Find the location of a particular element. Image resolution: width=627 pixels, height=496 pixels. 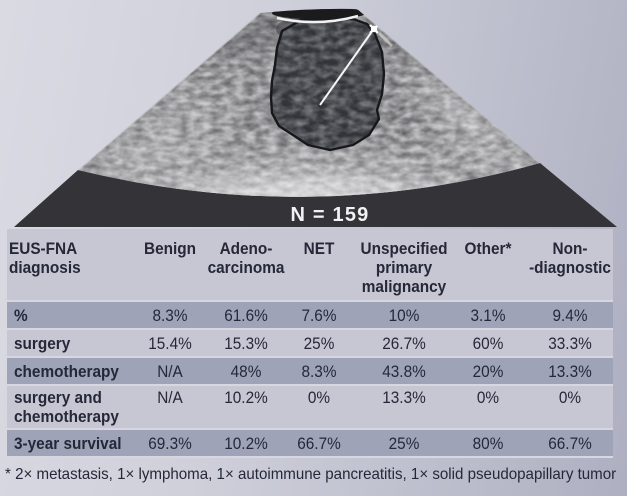

svg-text: N = 159 is located at coordinates (329, 215).